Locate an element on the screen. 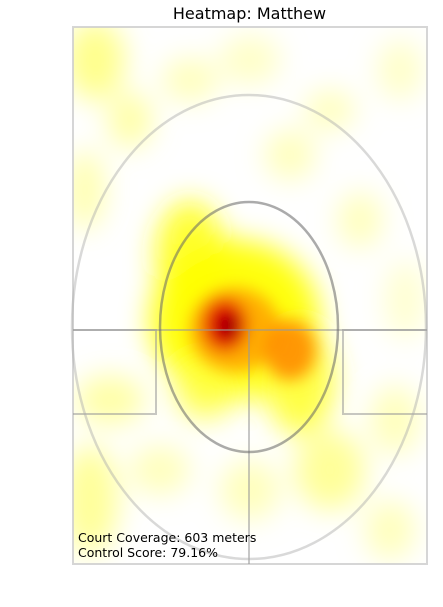 The image size is (443, 607). control-score-annotation: Control Score: 79.16% is located at coordinates (148, 552).